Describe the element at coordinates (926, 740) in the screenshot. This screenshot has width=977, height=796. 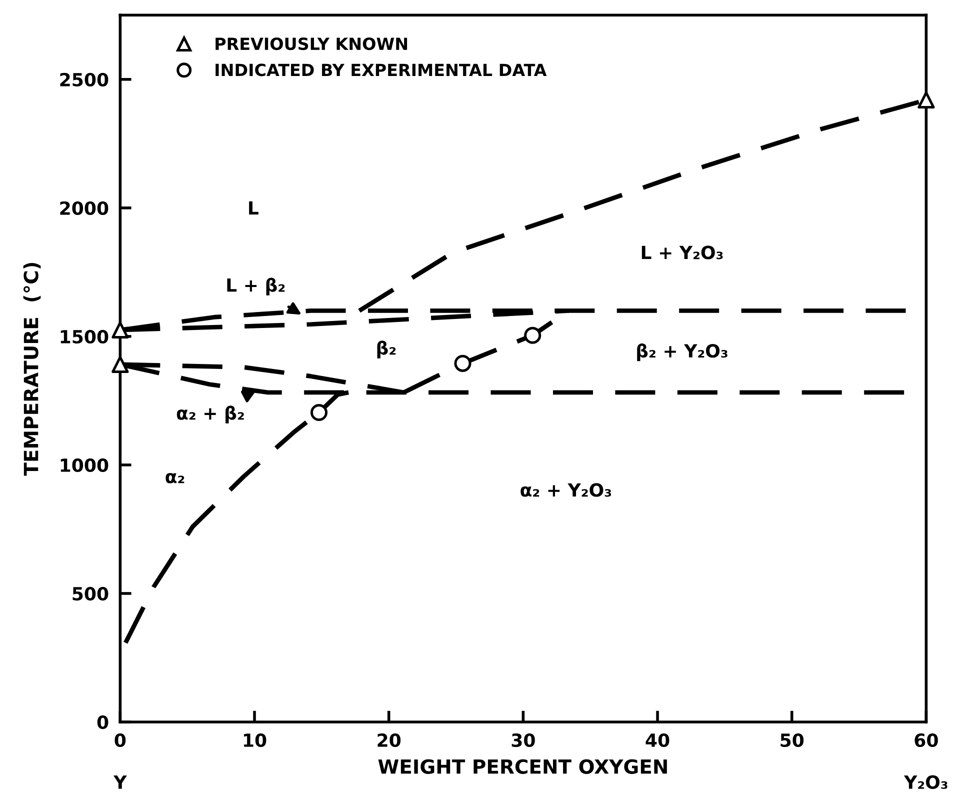
I see `x-tick-label: 60` at that location.